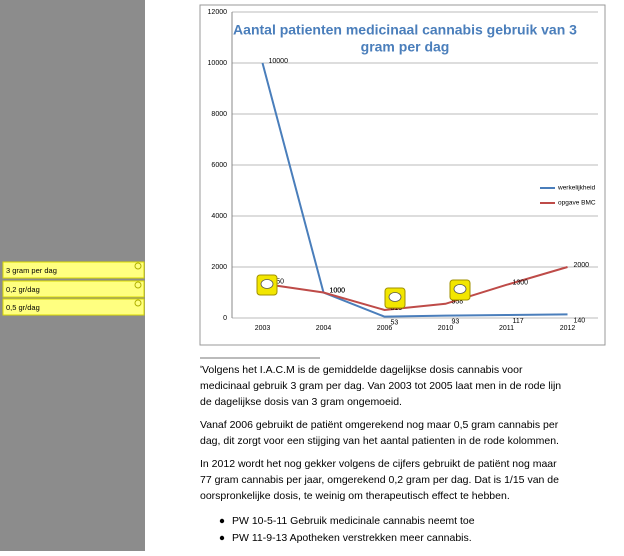  Describe the element at coordinates (446, 328) in the screenshot. I see `x-tick-label: 2010` at that location.